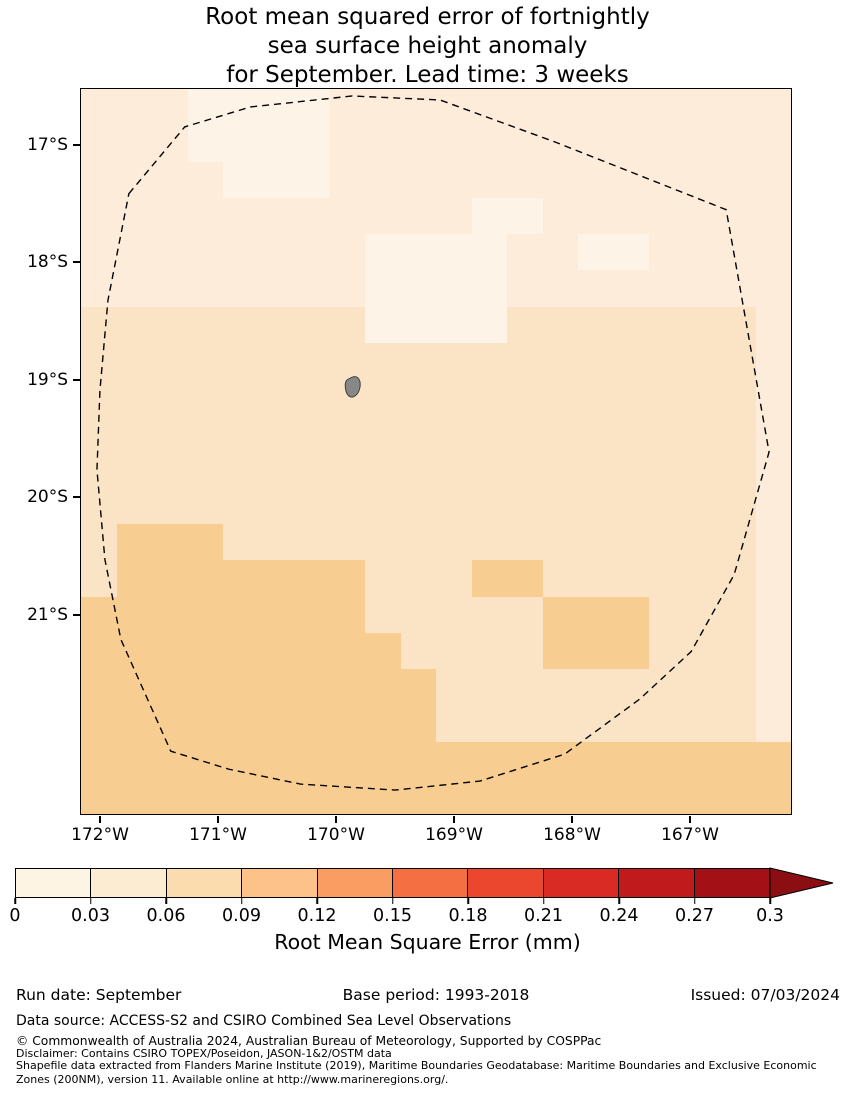 The image size is (855, 1095). What do you see at coordinates (317, 916) in the screenshot?
I see `colorbar-tick-label: 0.12` at bounding box center [317, 916].